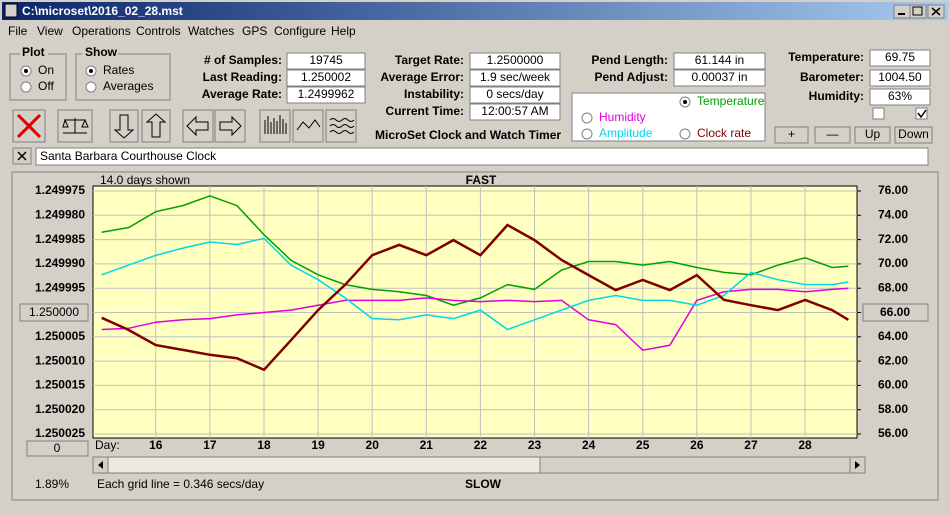 The height and width of the screenshot is (516, 950). Describe the element at coordinates (242, 77) in the screenshot. I see `field-label: Last Reading:` at that location.